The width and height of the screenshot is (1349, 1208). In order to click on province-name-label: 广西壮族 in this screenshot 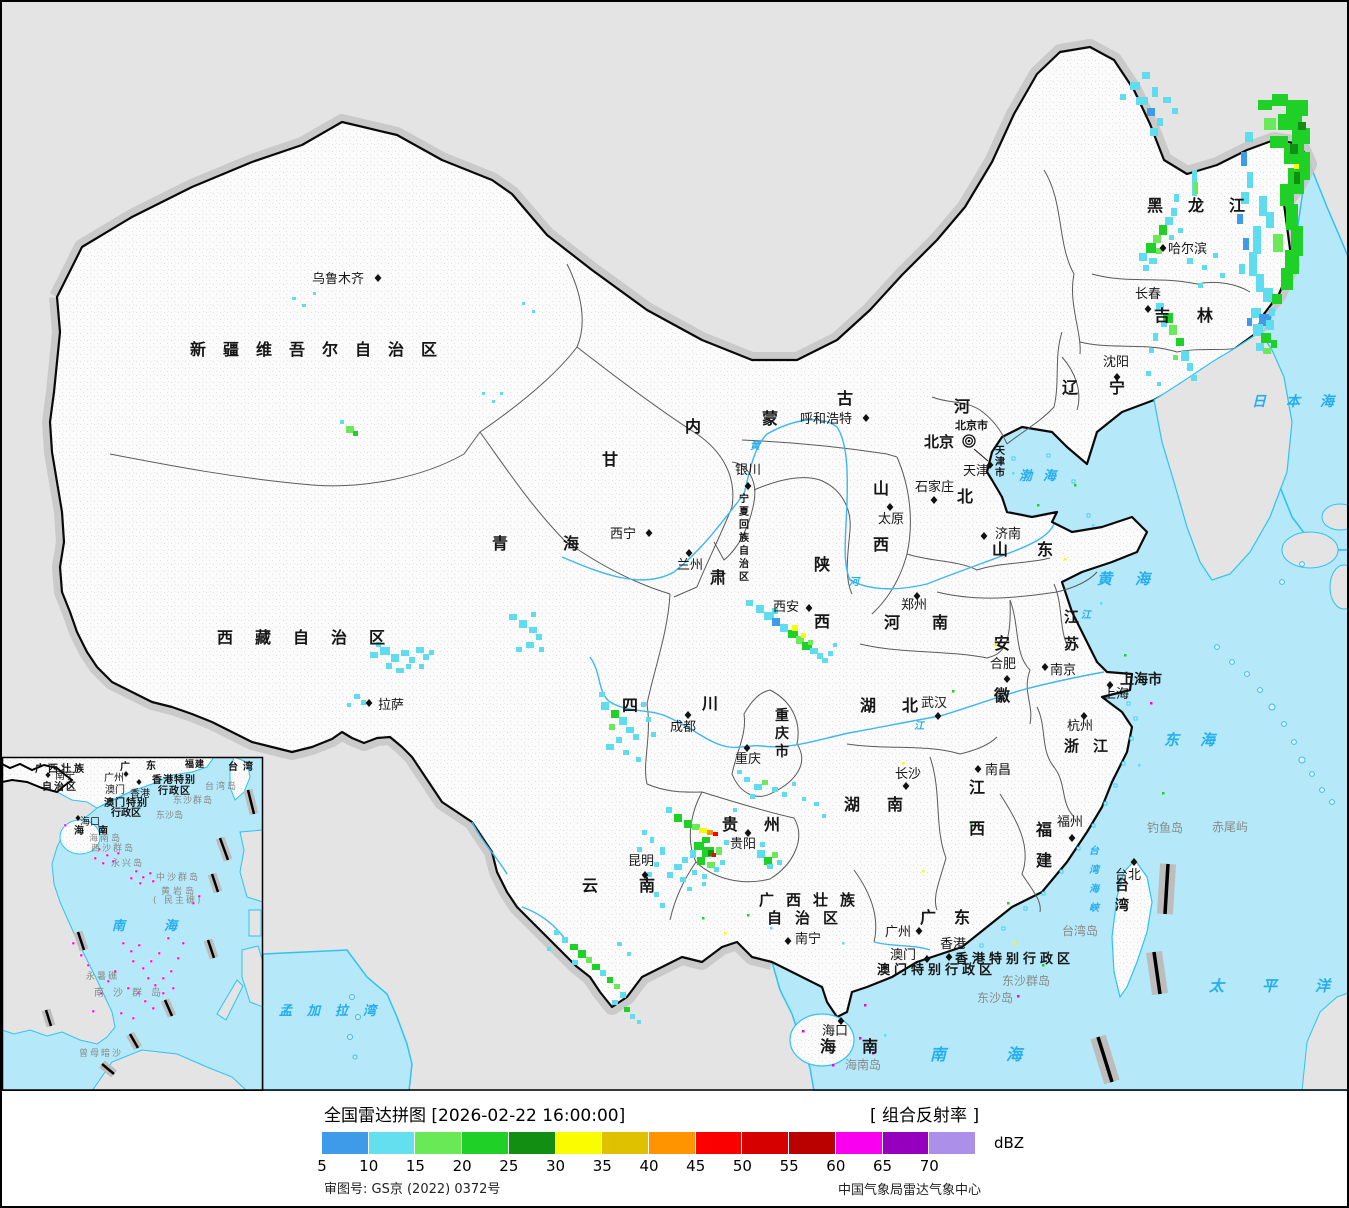, I will do `click(807, 900)`.